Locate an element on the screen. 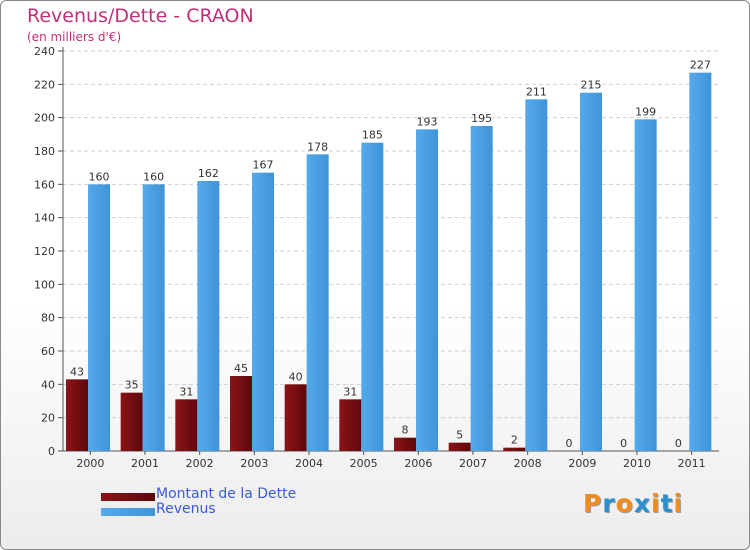 The height and width of the screenshot is (550, 750). data-label-revenus: 199 is located at coordinates (645, 111).